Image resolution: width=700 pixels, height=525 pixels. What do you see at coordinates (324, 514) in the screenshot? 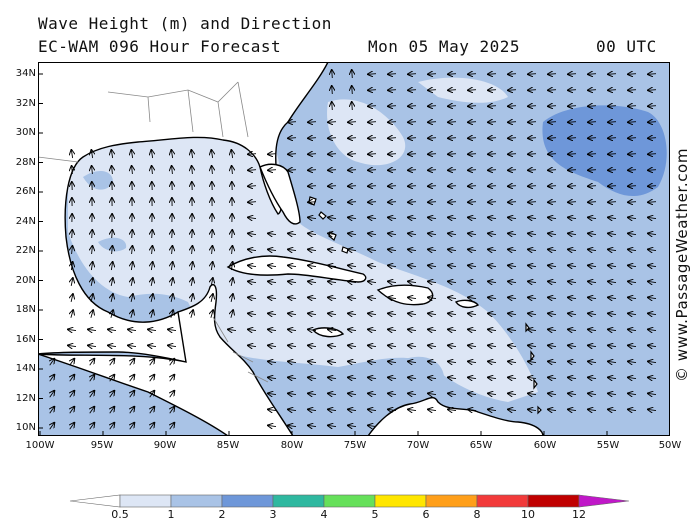
I see `colorbar-label: 4` at bounding box center [324, 514].